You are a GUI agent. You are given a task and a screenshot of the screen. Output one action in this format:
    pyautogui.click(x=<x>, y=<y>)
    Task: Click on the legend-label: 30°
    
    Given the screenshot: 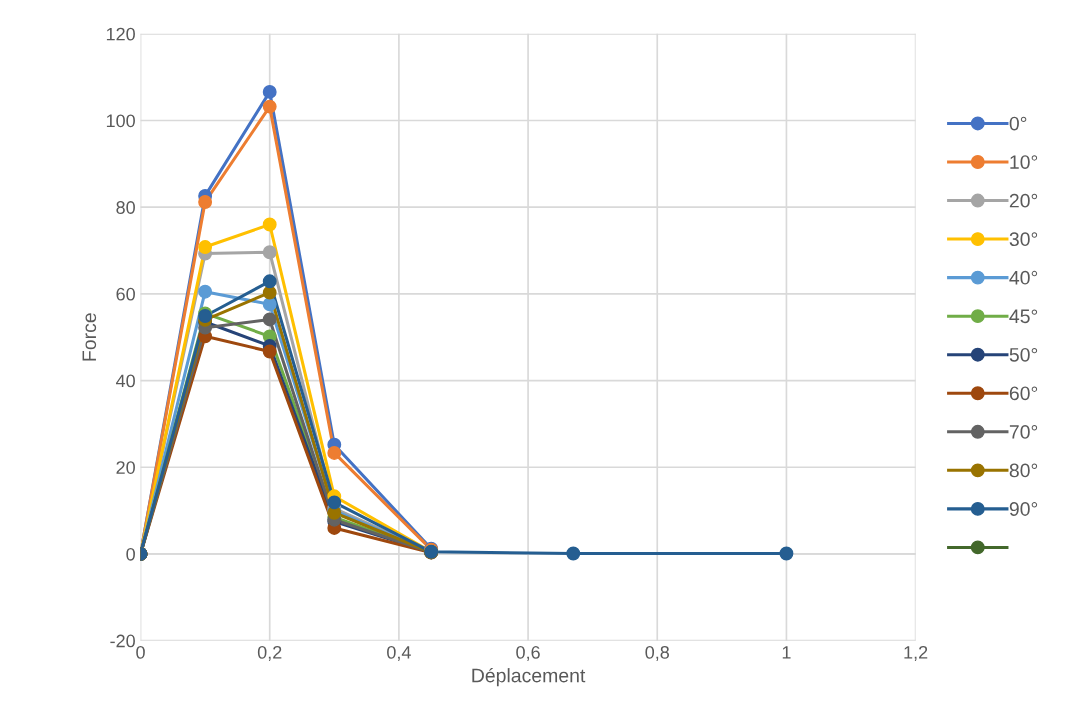 What is the action you would take?
    pyautogui.click(x=1023, y=239)
    